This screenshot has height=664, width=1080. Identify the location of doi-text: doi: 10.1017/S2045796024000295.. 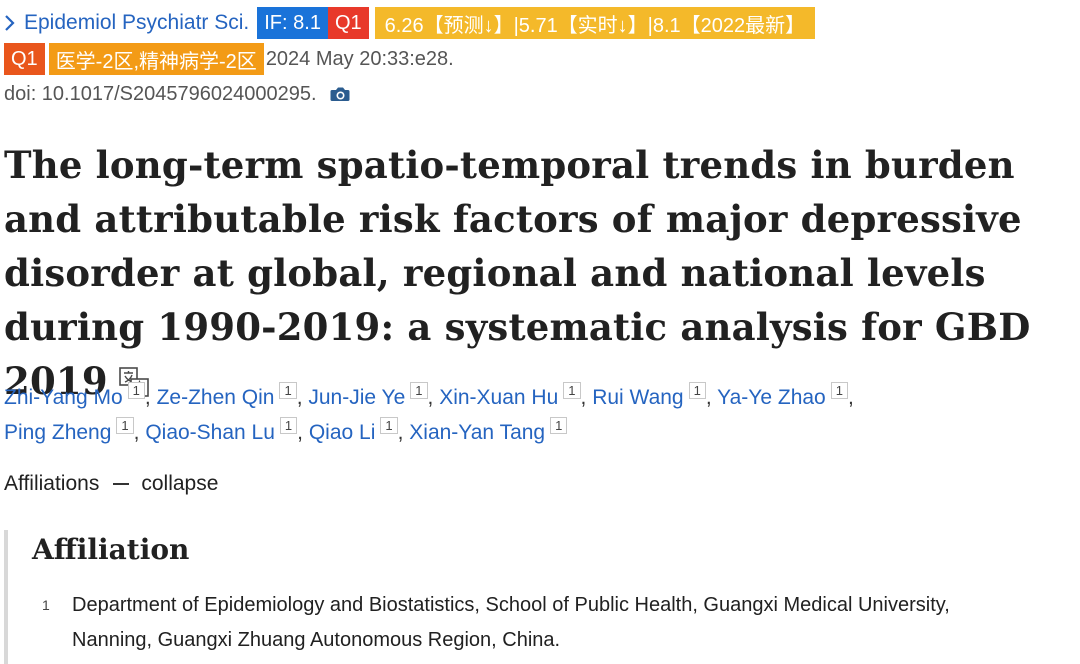
(160, 93).